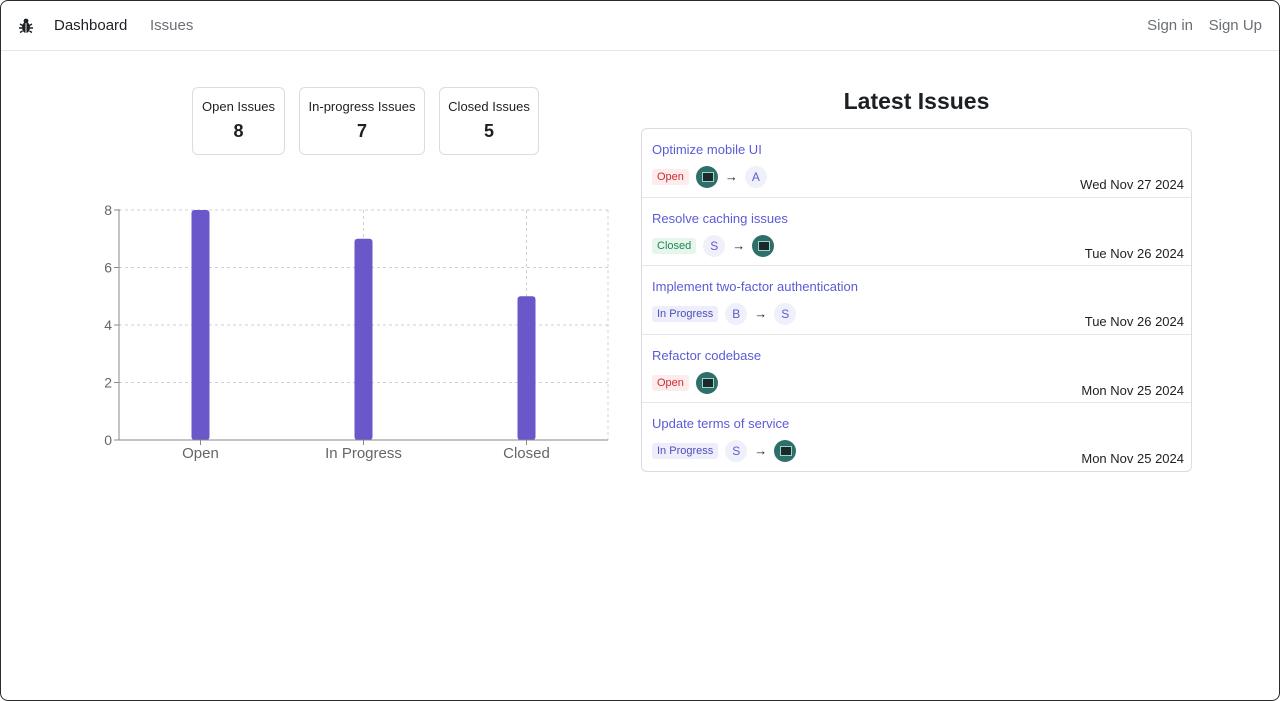 The height and width of the screenshot is (701, 1280). I want to click on card-value: 7, so click(361, 131).